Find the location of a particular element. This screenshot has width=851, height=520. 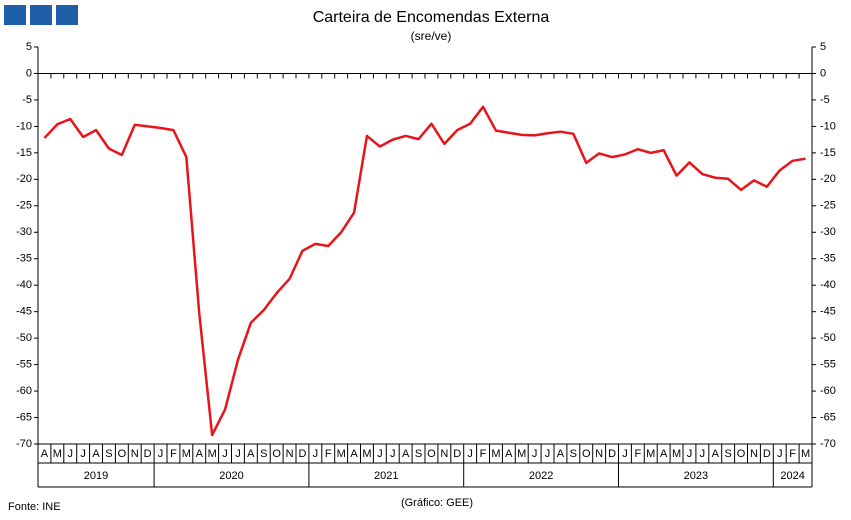

year-label: 2020 is located at coordinates (231, 476).